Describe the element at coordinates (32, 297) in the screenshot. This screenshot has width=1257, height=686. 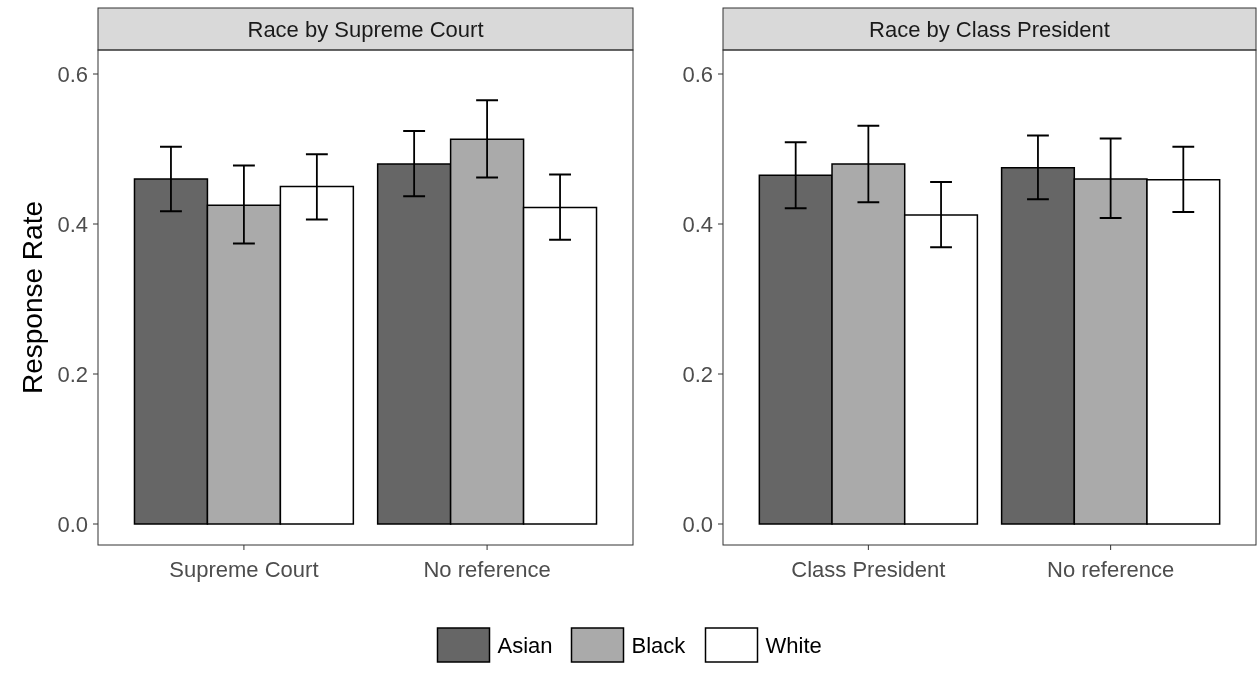
I see `y-axis-title: Response Rate` at that location.